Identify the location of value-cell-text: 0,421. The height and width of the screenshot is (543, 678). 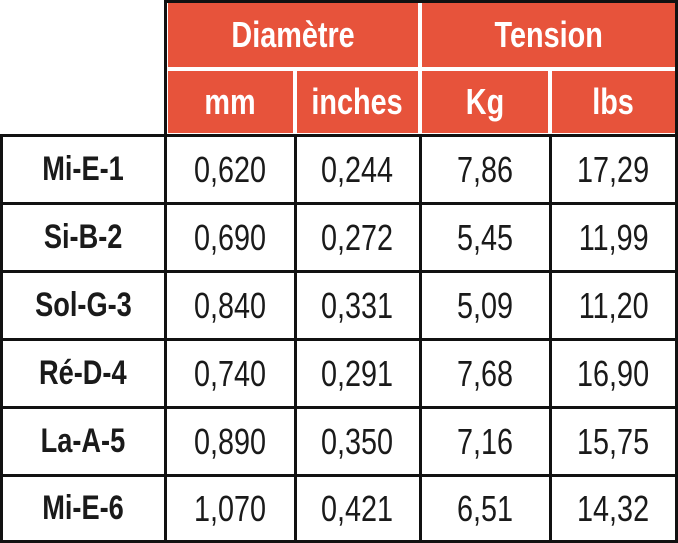
(357, 508).